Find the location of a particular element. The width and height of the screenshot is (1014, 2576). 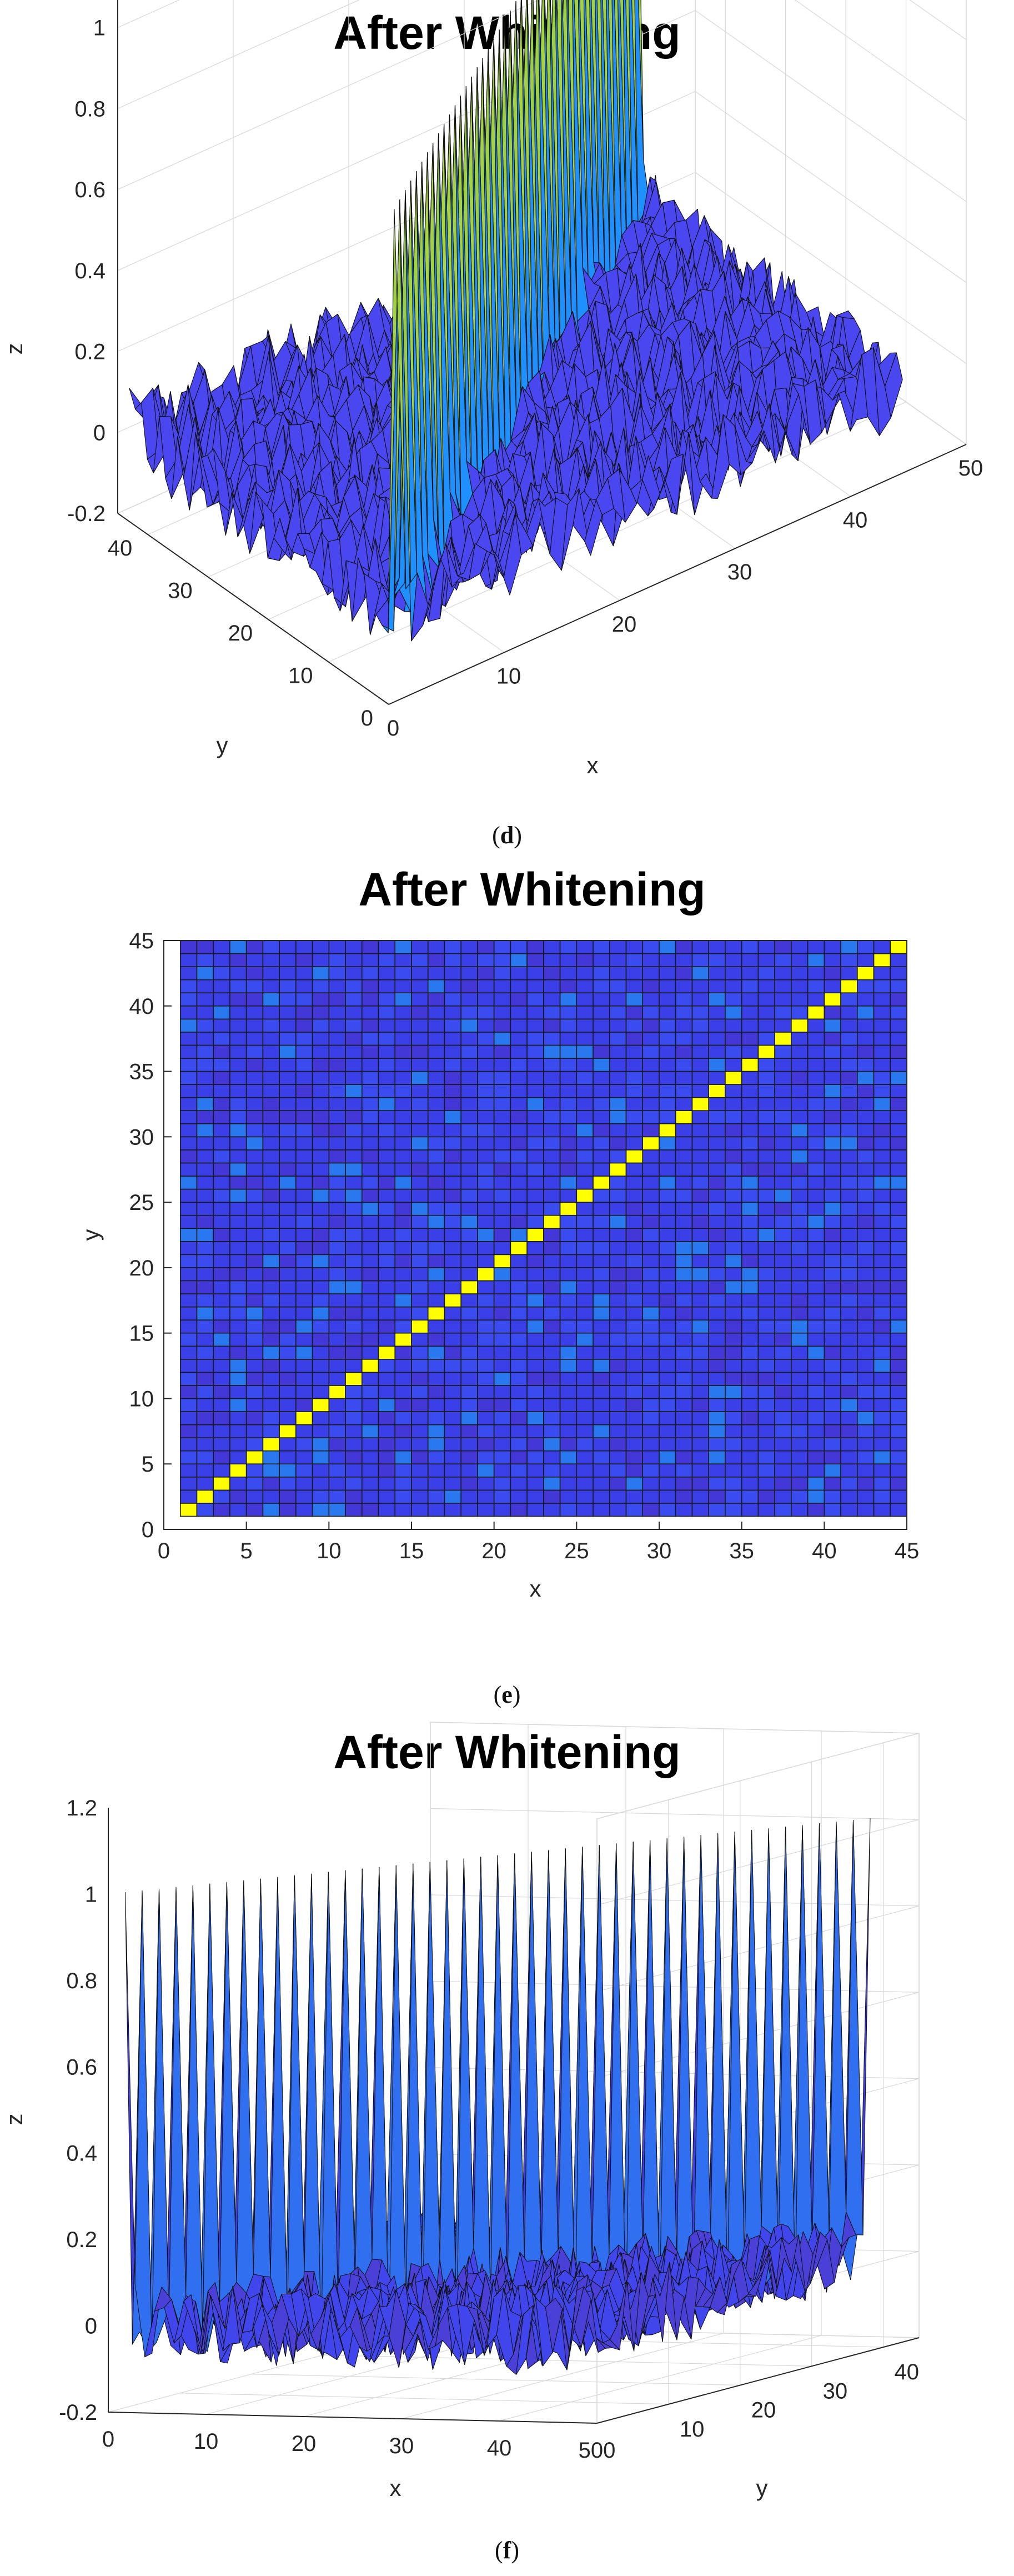

y-tick-label: 20 is located at coordinates (141, 1268).